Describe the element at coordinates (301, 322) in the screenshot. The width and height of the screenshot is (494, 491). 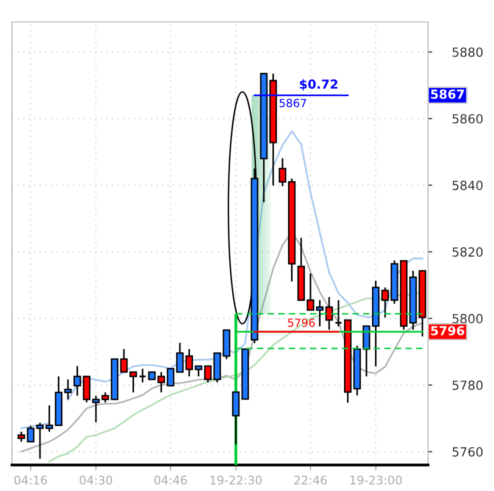
I see `text: 5796` at that location.